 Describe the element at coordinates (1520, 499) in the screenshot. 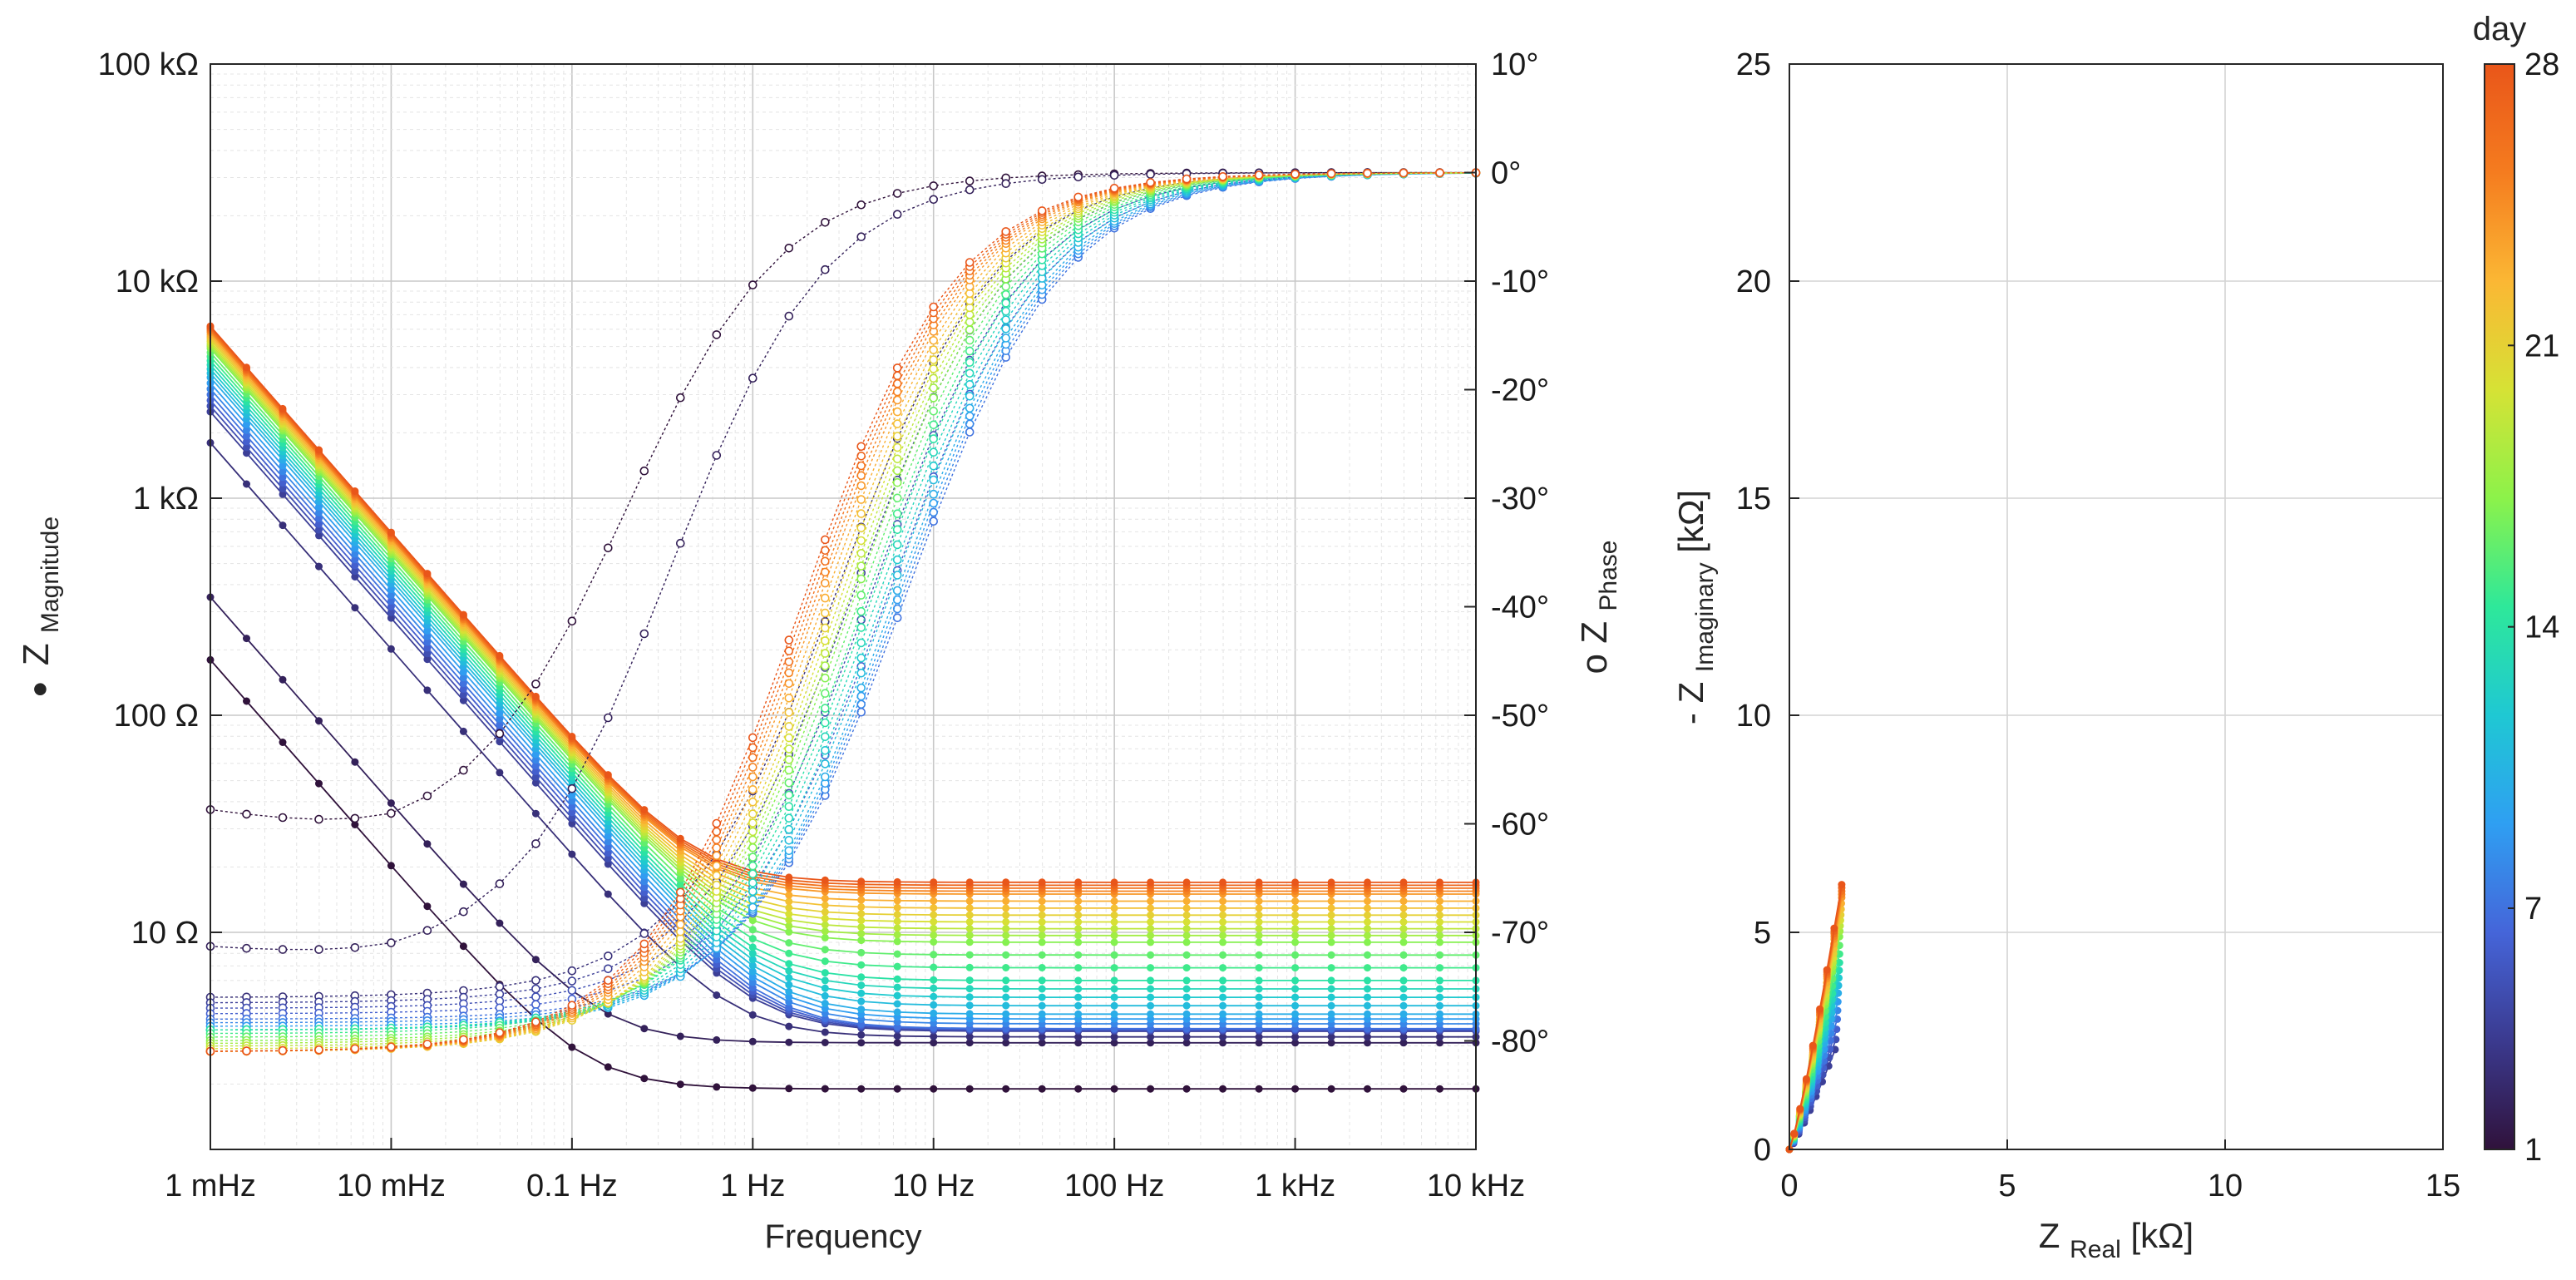

I see `bode-y-right-tick-label: -30°` at that location.